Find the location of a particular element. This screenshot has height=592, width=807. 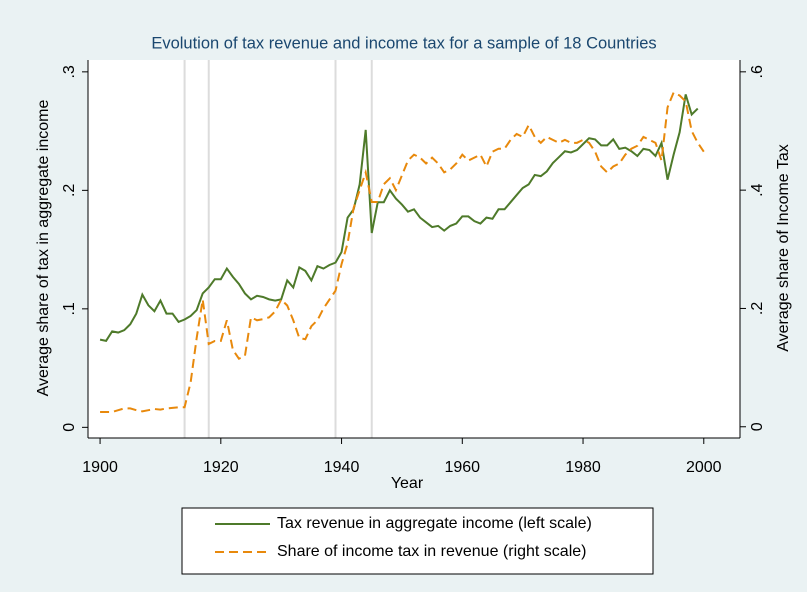

y2-tick-label: .6 is located at coordinates (757, 71).